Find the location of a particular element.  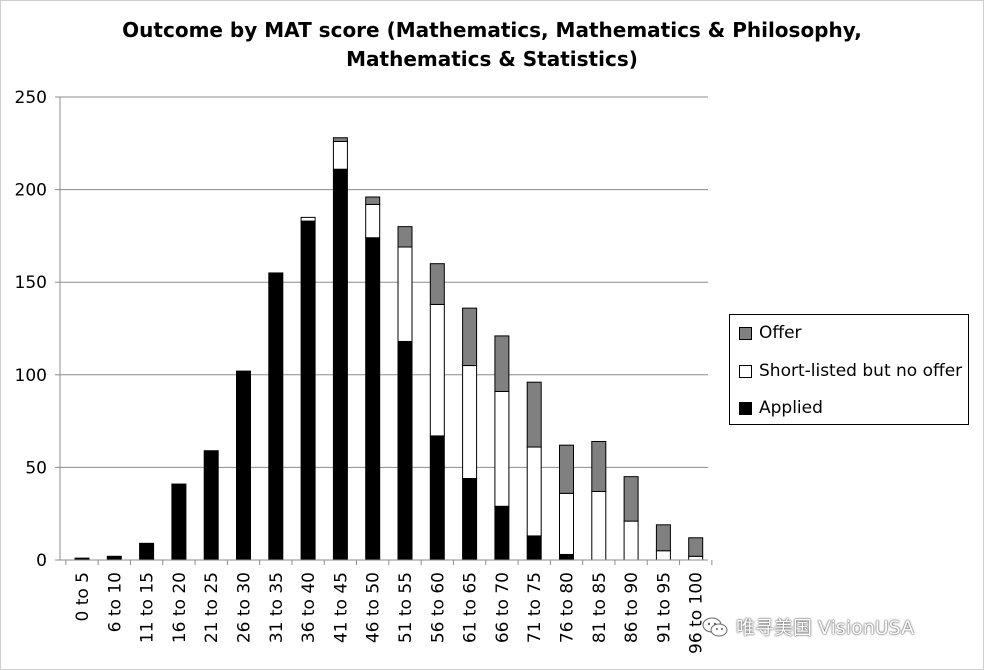

x-tick-label-0: 0 to 5 is located at coordinates (83, 597).